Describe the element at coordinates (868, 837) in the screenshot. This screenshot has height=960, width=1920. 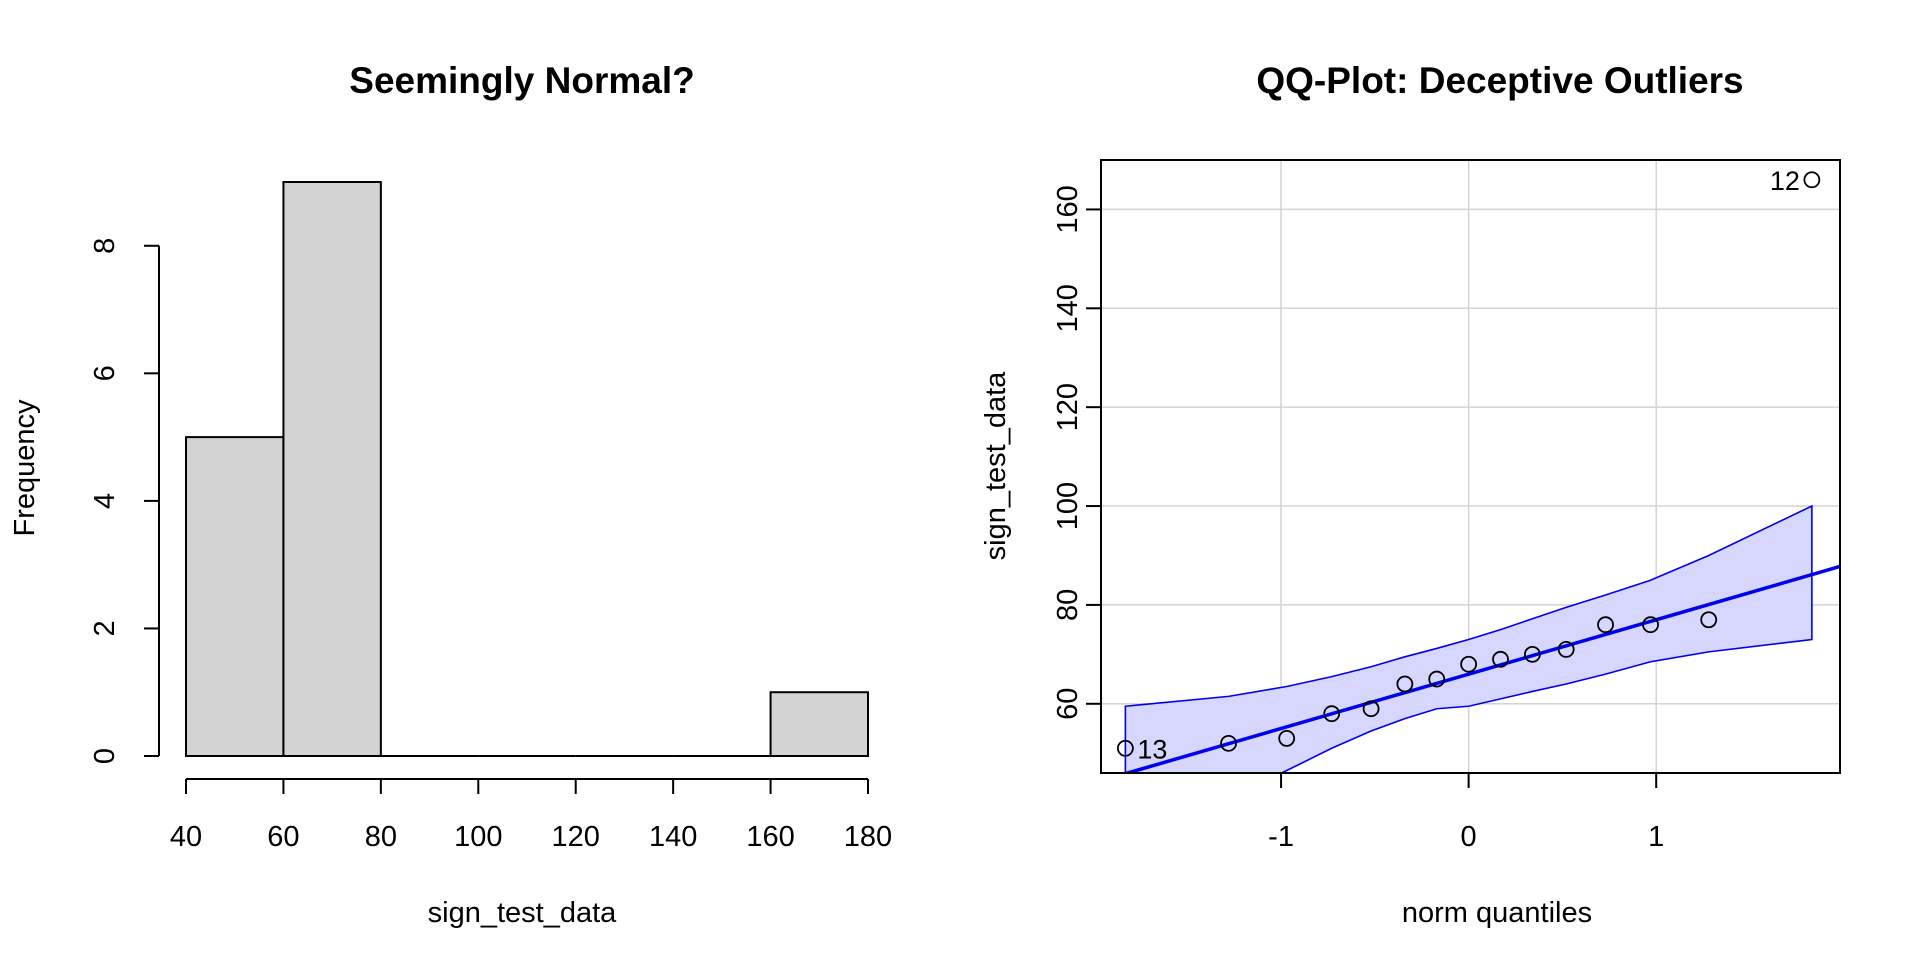
I see `histogram-x-tick-label: 180` at that location.